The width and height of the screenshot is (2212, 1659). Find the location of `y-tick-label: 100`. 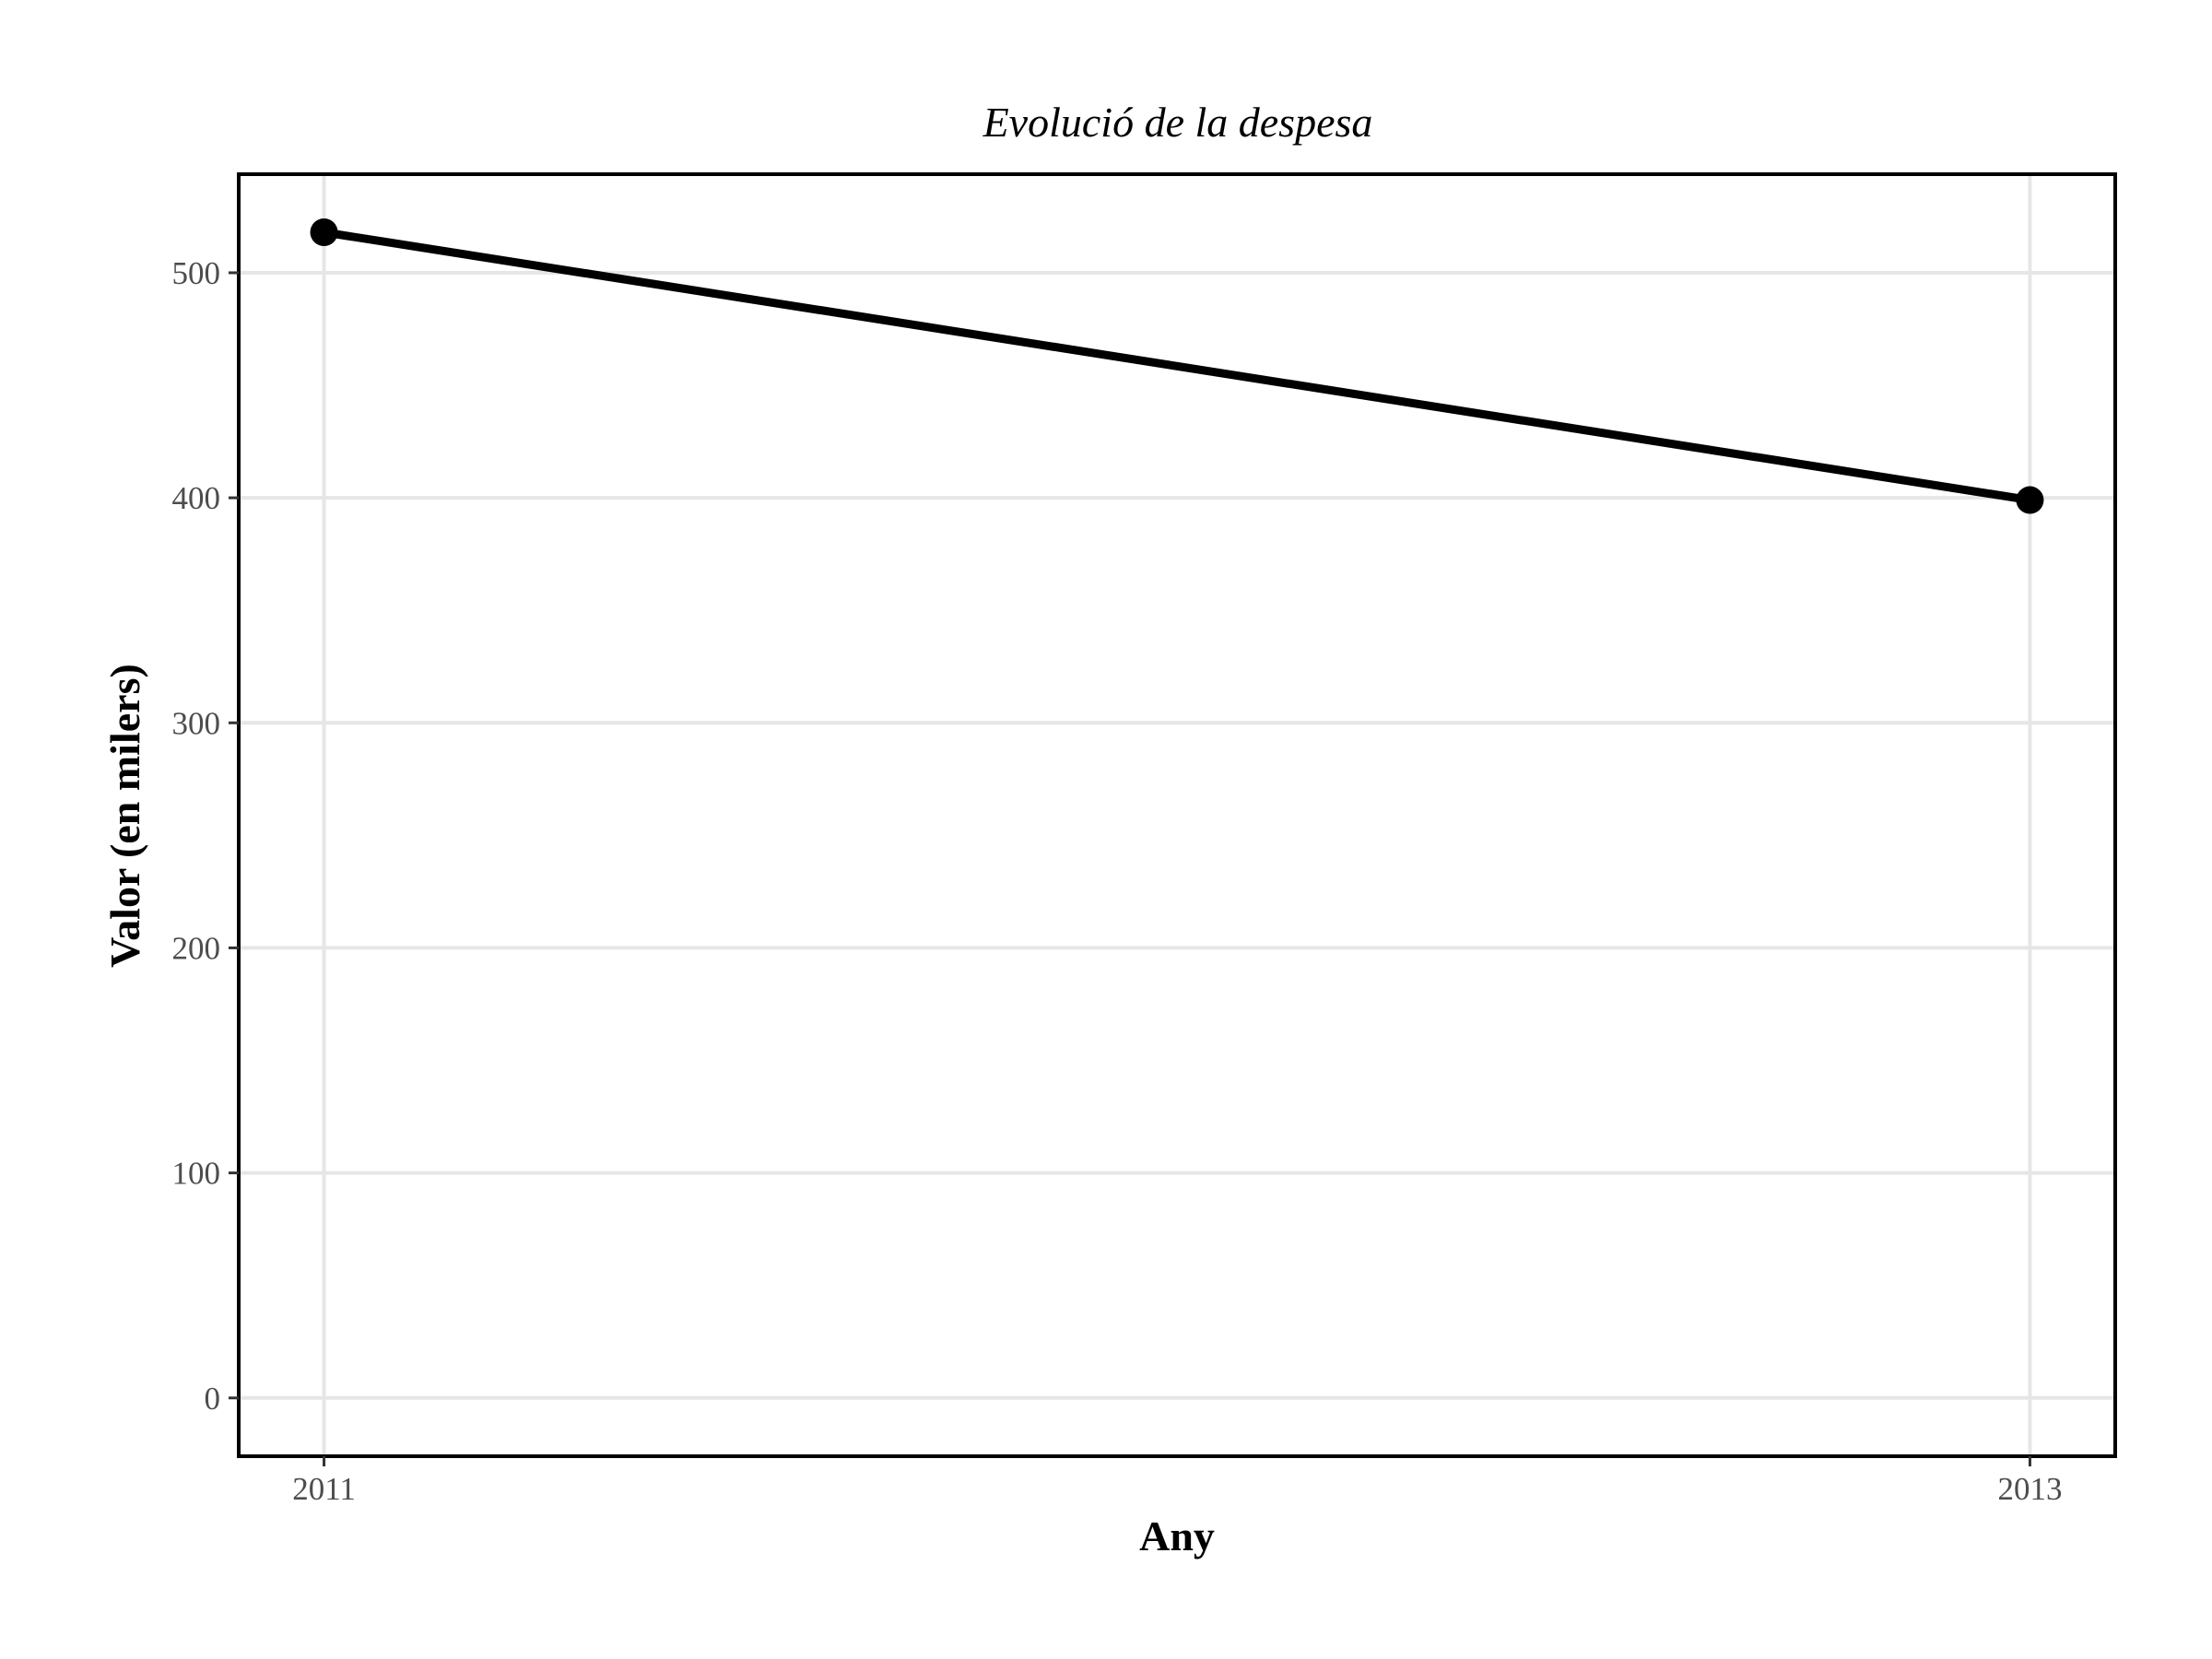

y-tick-label: 100 is located at coordinates (196, 1174).